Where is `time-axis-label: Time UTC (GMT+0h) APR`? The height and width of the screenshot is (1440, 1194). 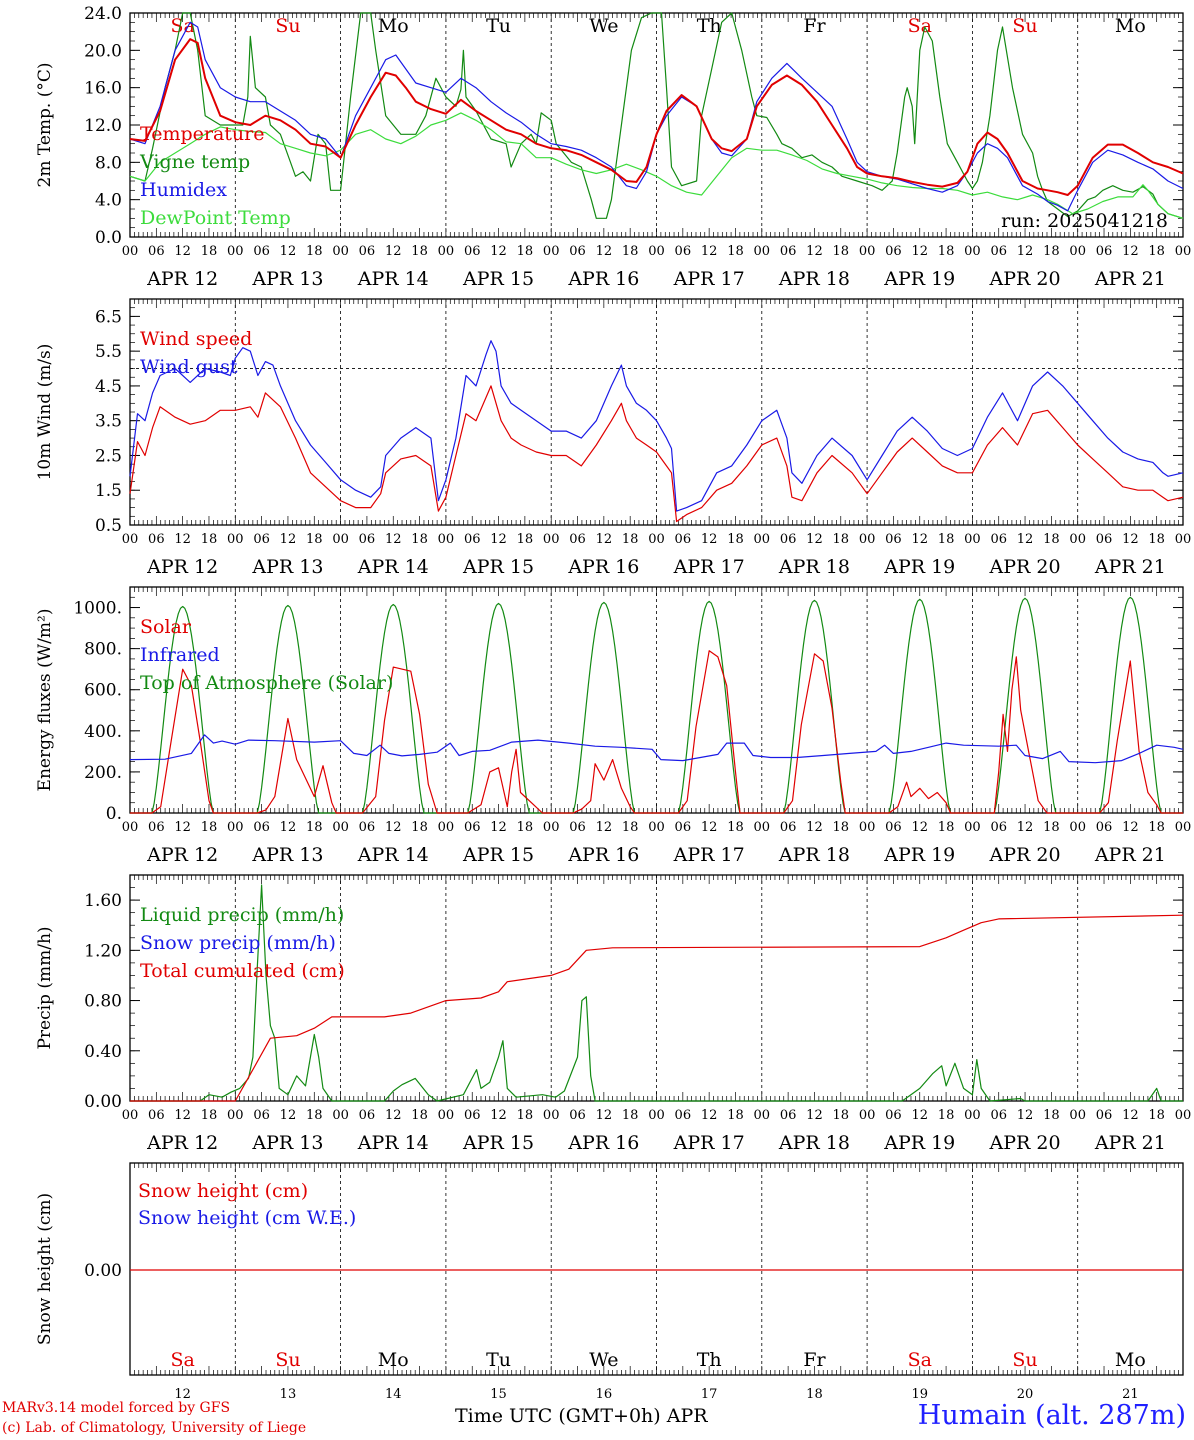 time-axis-label: Time UTC (GMT+0h) APR is located at coordinates (581, 1416).